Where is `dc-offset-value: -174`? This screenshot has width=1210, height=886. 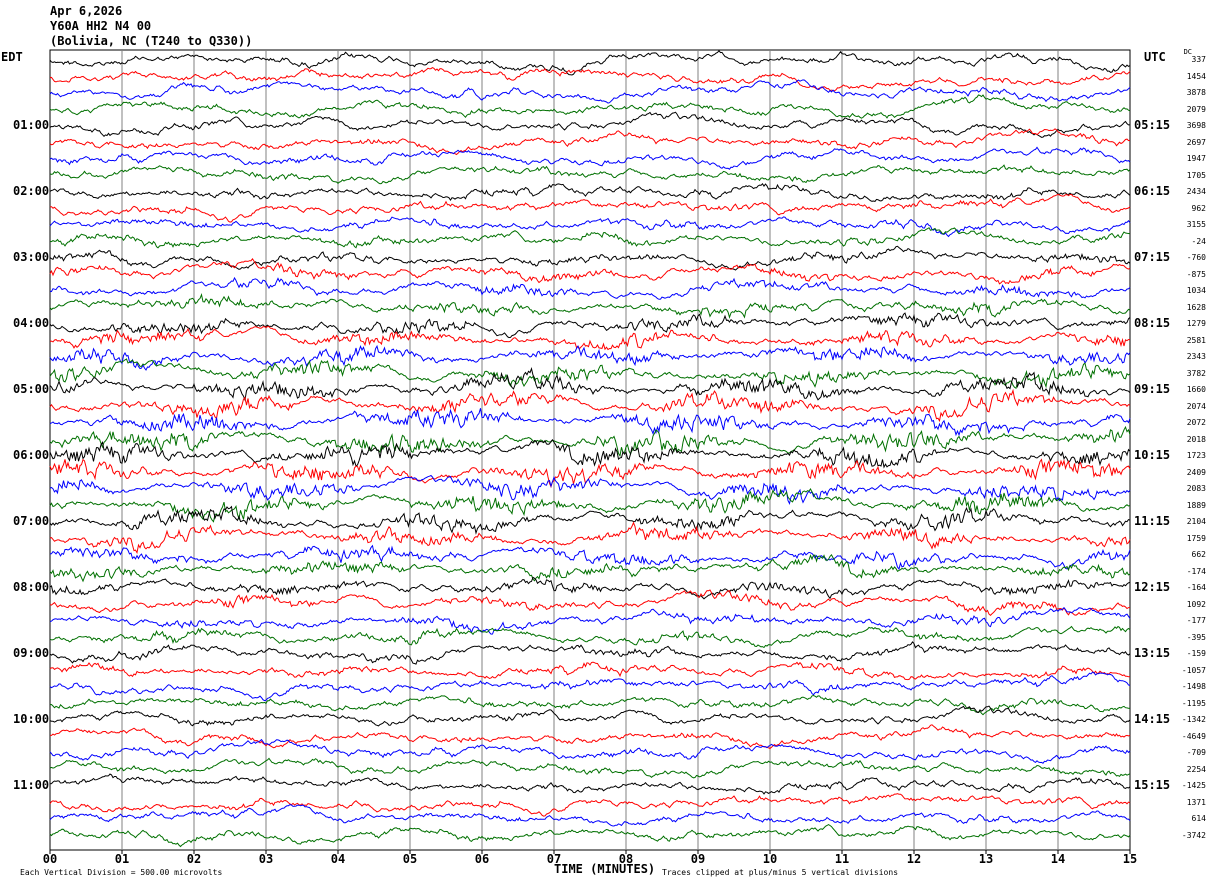 dc-offset-value: -174 is located at coordinates (1196, 571).